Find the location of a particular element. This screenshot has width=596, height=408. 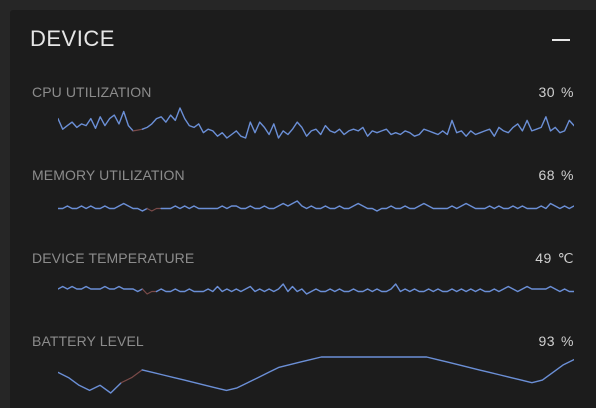

metric-value-number: 49 is located at coordinates (543, 258).